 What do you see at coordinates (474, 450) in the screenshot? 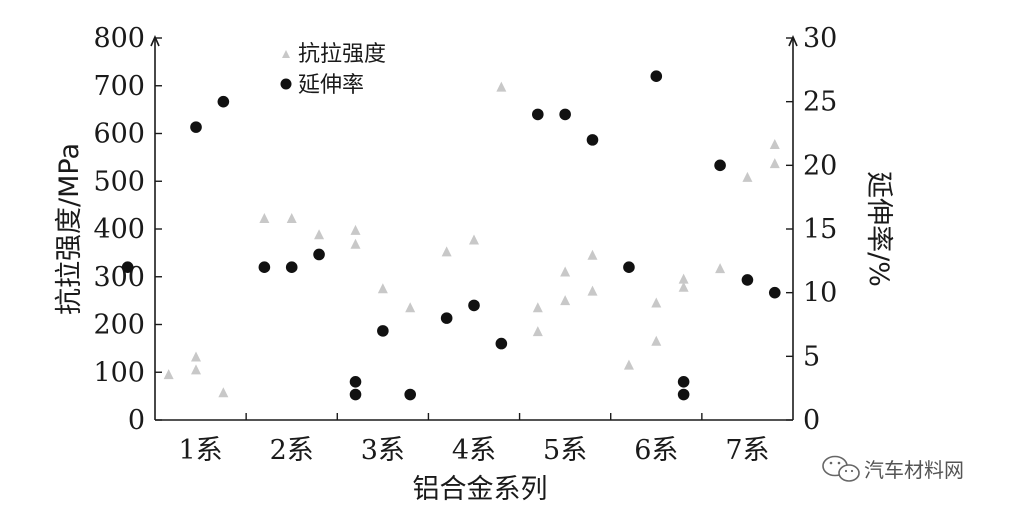
I see `x-tick-label: 4系` at bounding box center [474, 450].